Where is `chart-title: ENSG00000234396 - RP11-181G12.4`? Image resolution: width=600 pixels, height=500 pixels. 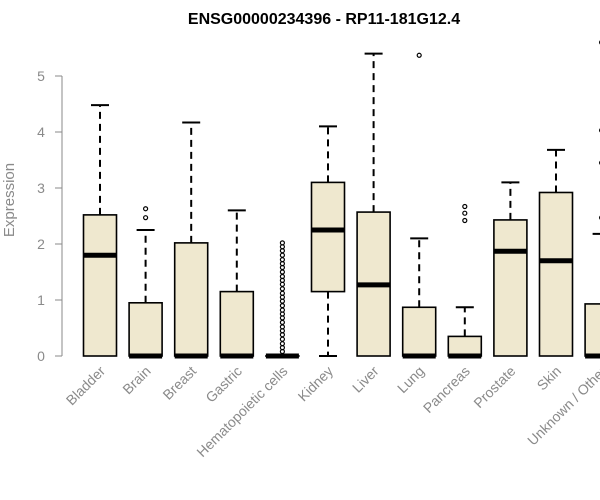 chart-title: ENSG00000234396 - RP11-181G12.4 is located at coordinates (324, 19).